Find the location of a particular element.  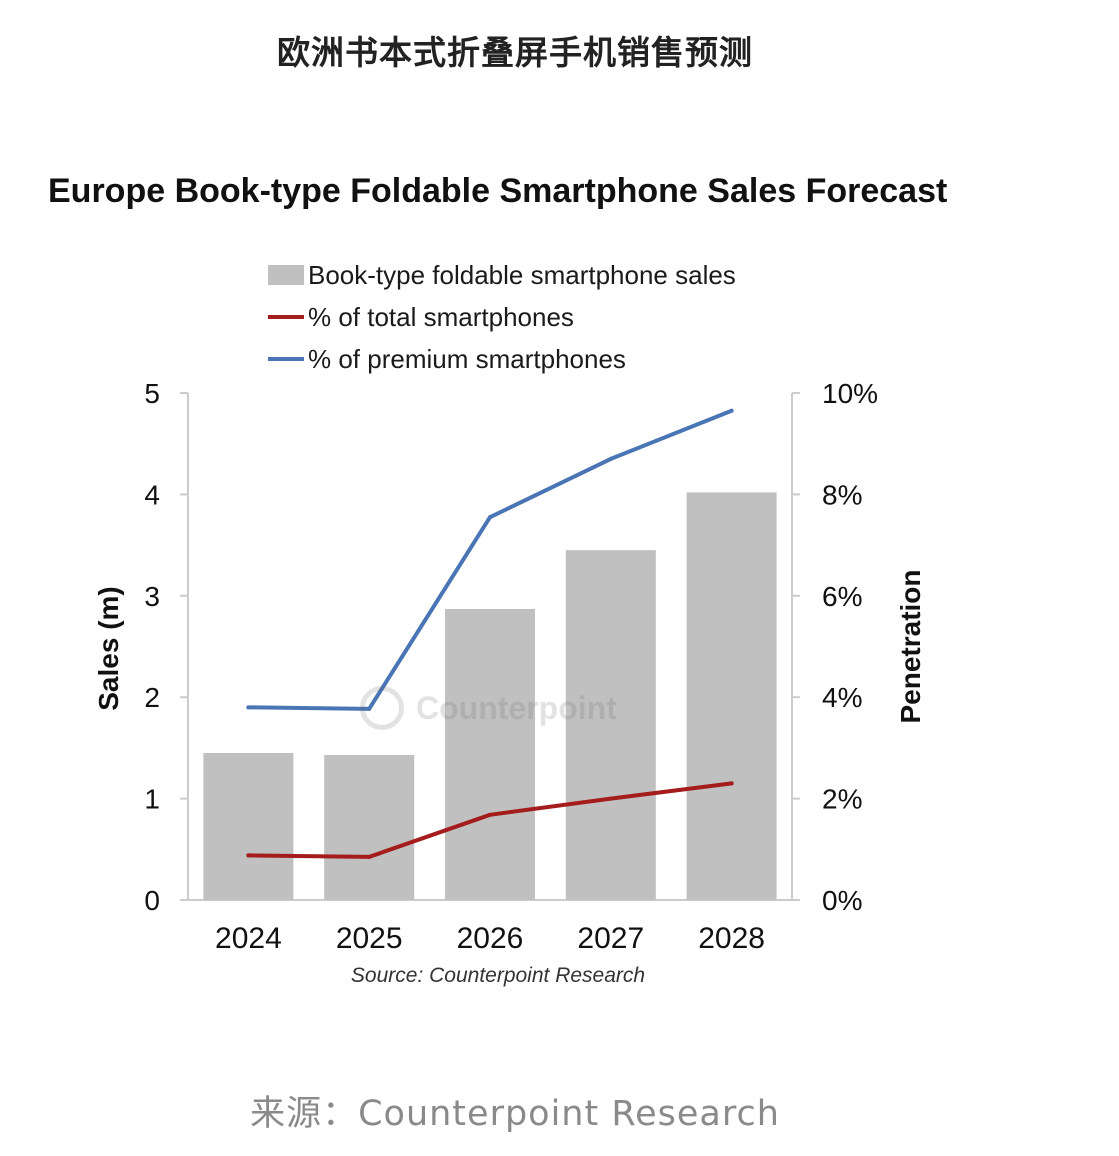

y-right-axis-title: Penetration is located at coordinates (910, 646).